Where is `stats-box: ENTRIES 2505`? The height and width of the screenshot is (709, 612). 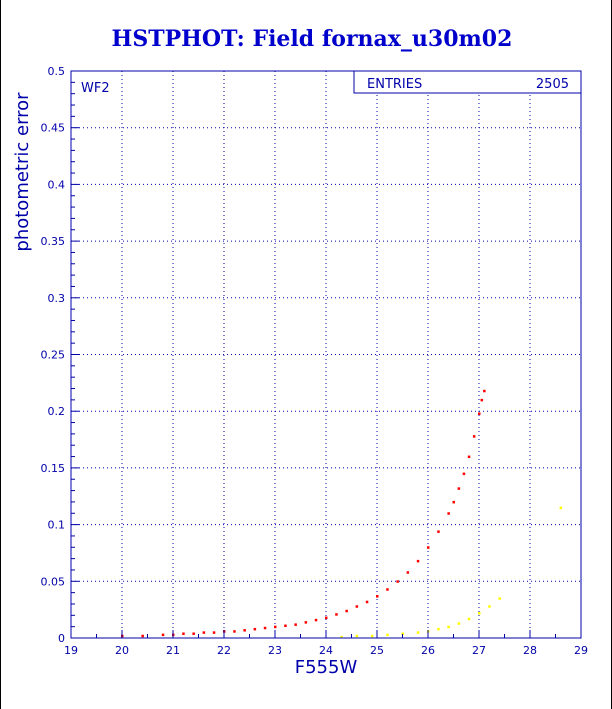 stats-box: ENTRIES 2505 is located at coordinates (467, 82).